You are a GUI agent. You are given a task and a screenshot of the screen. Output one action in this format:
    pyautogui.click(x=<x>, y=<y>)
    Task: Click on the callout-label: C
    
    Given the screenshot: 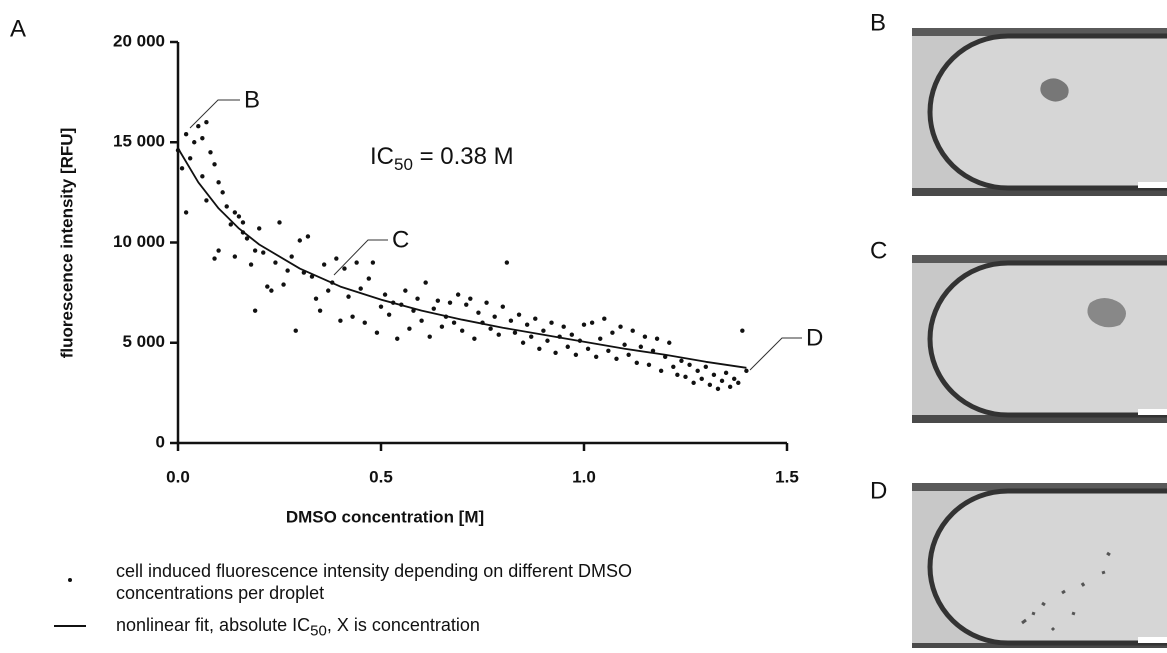 What is the action you would take?
    pyautogui.click(x=400, y=239)
    